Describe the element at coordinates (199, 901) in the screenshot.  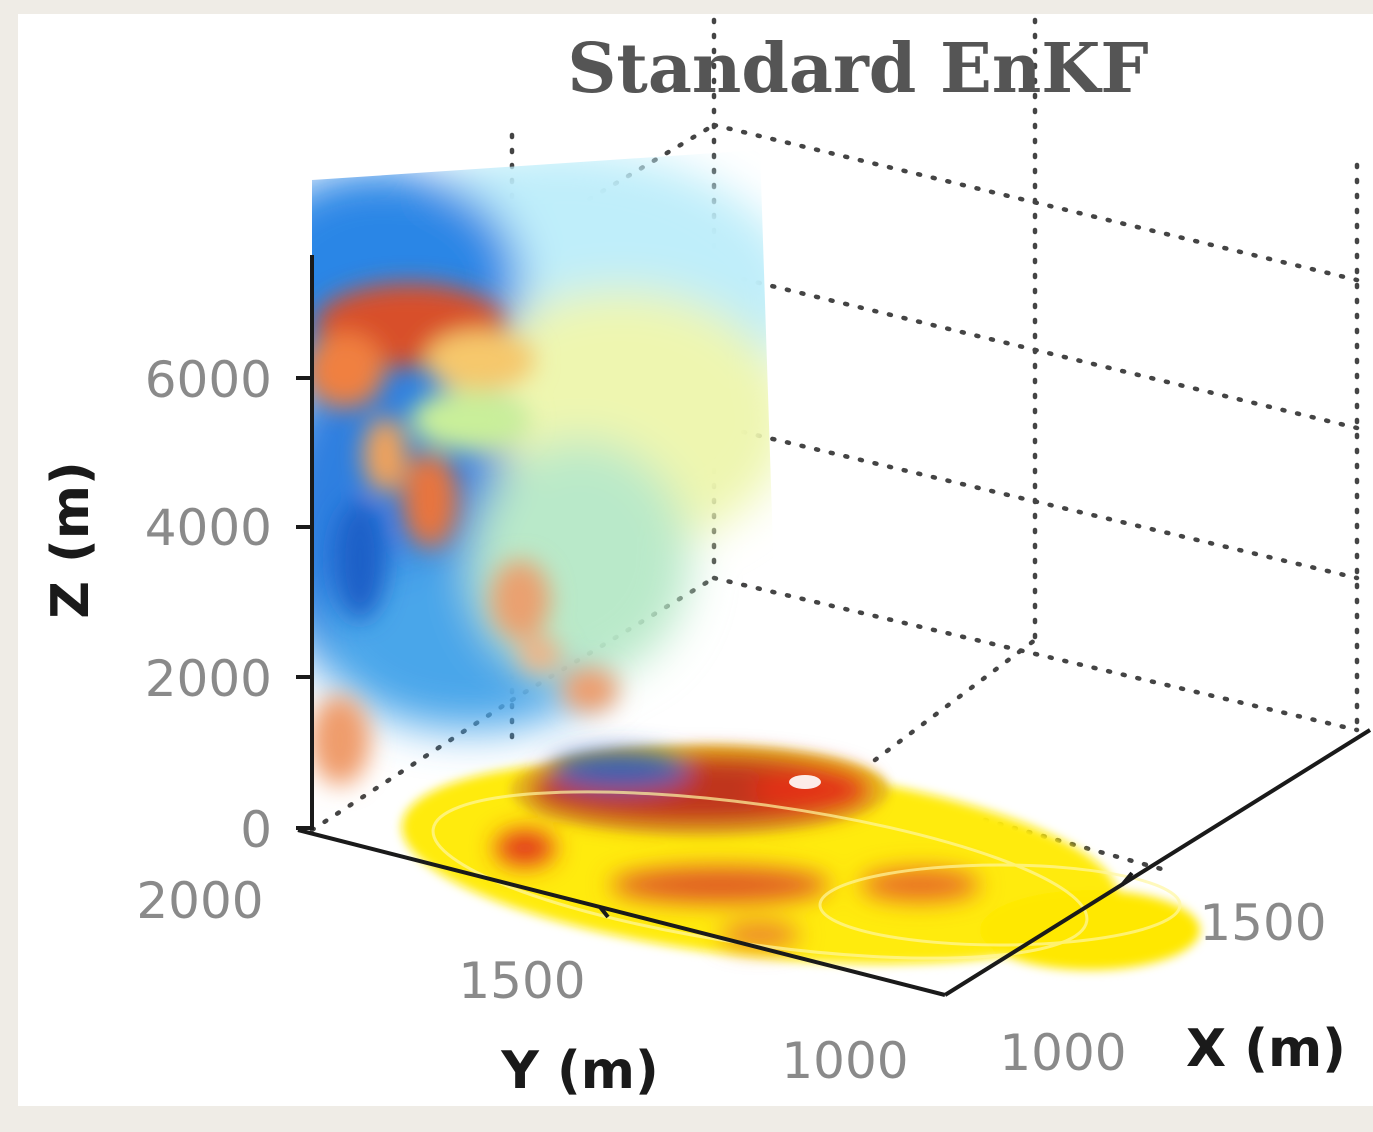
I see `y-tick-label: 2000` at that location.